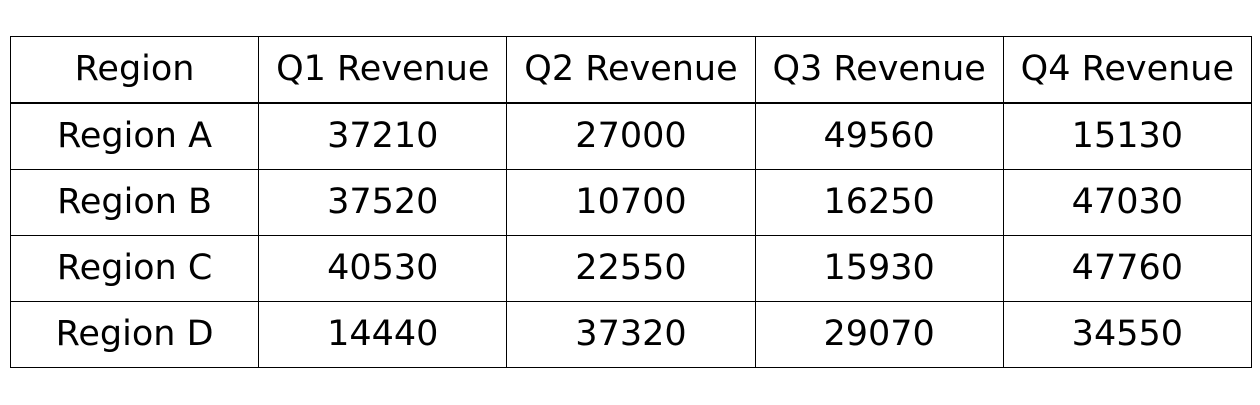 This screenshot has height=405, width=1260. What do you see at coordinates (1127, 70) in the screenshot?
I see `column-header-q4-revenue: Q4 Revenue` at bounding box center [1127, 70].